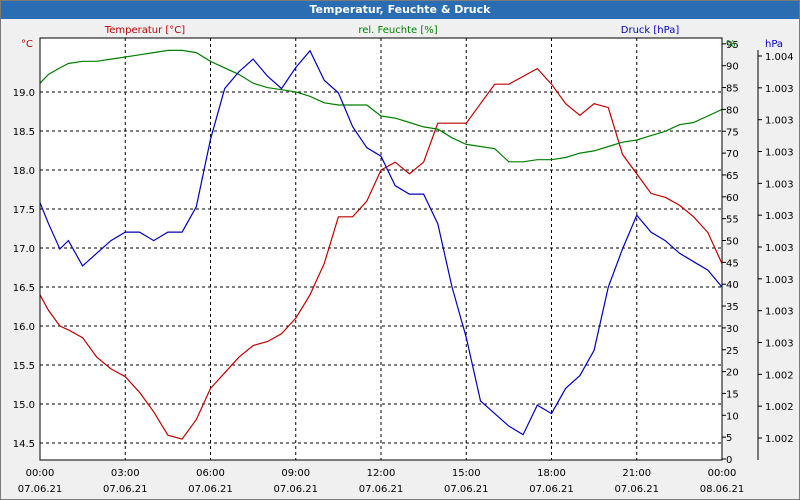 This screenshot has height=500, width=800. Describe the element at coordinates (732, 351) in the screenshot. I see `humidity-tick-label: 25` at that location.